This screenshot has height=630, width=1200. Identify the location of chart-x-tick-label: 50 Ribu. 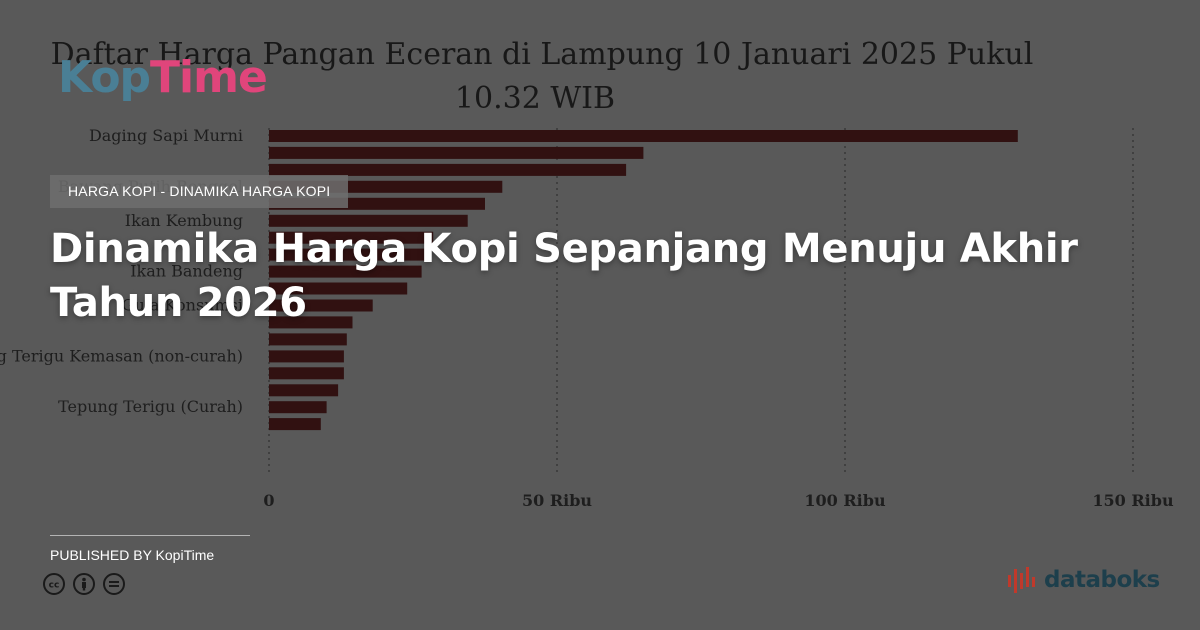
(557, 500).